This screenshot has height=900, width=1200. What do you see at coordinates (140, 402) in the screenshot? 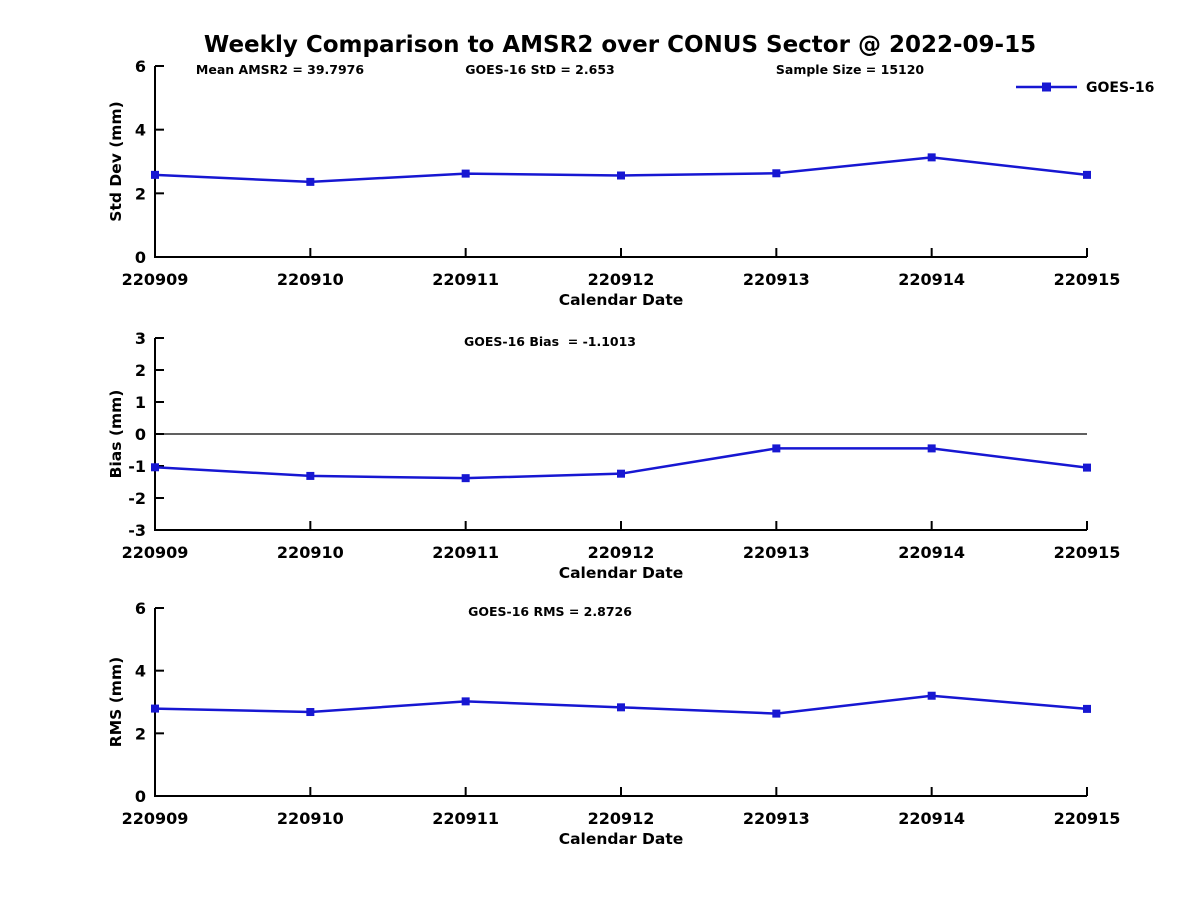
I see `y-tick-label: 1` at bounding box center [140, 402].